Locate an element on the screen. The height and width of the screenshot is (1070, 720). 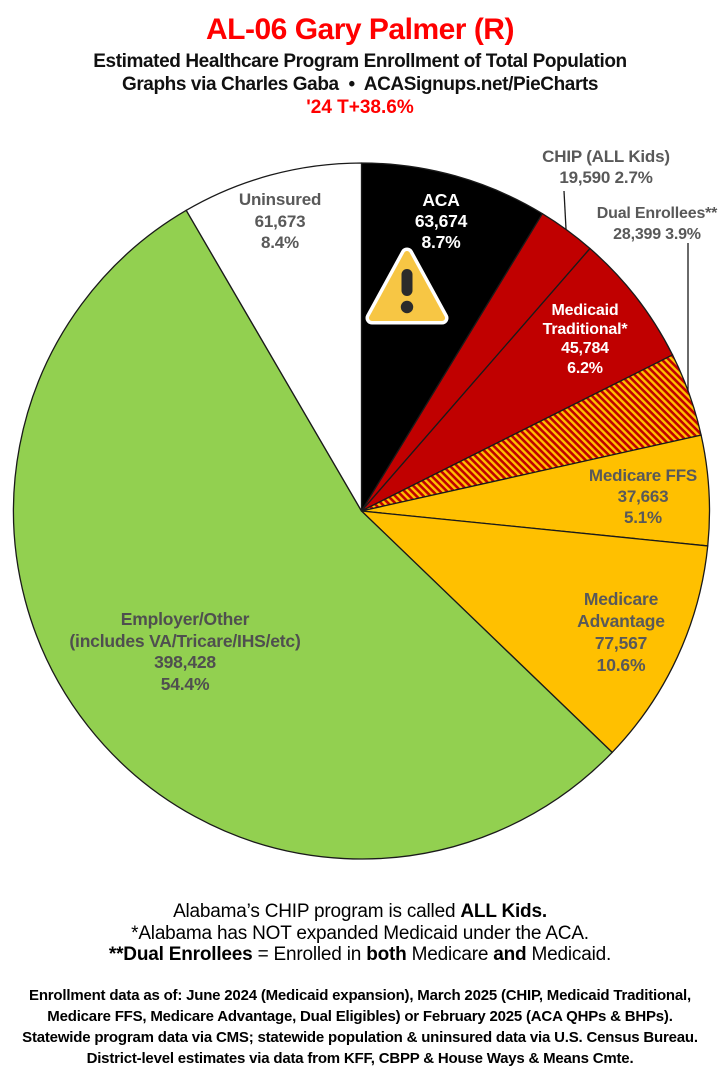
slice-label-line: Medicaid is located at coordinates (585, 310).